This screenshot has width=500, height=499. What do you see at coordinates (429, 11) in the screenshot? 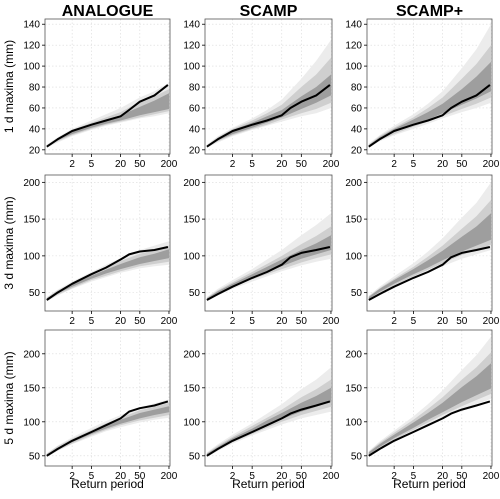
I see `column-title-scamp-: SCAMP+` at bounding box center [429, 11].